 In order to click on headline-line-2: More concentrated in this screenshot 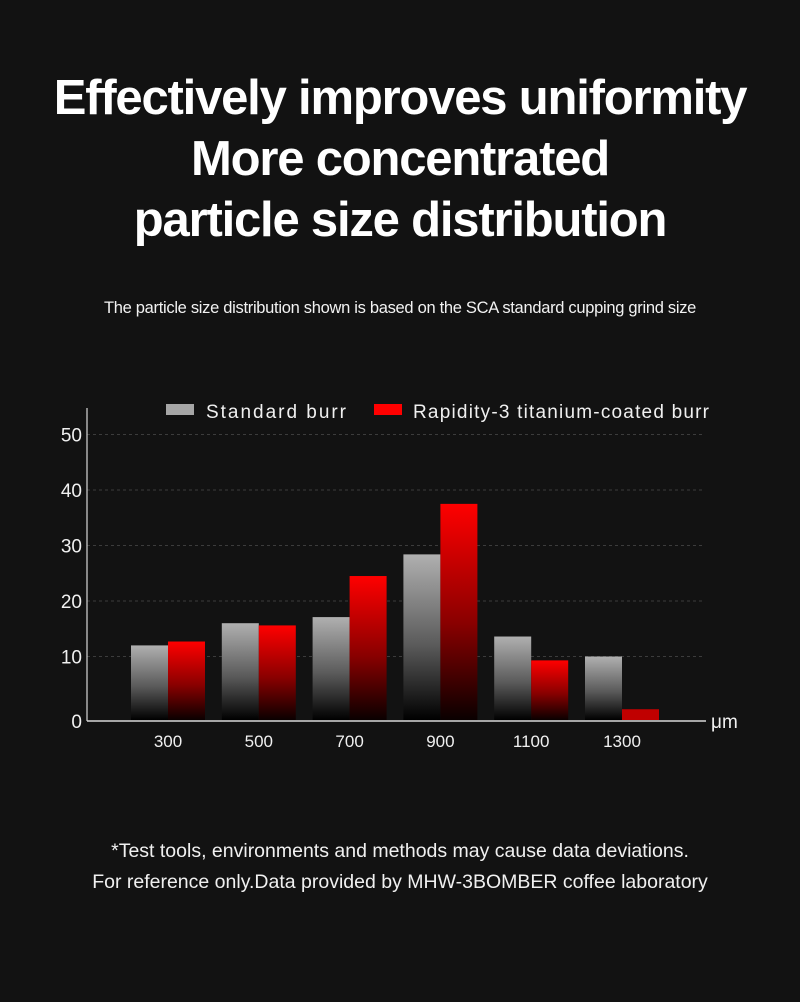, I will do `click(400, 159)`.